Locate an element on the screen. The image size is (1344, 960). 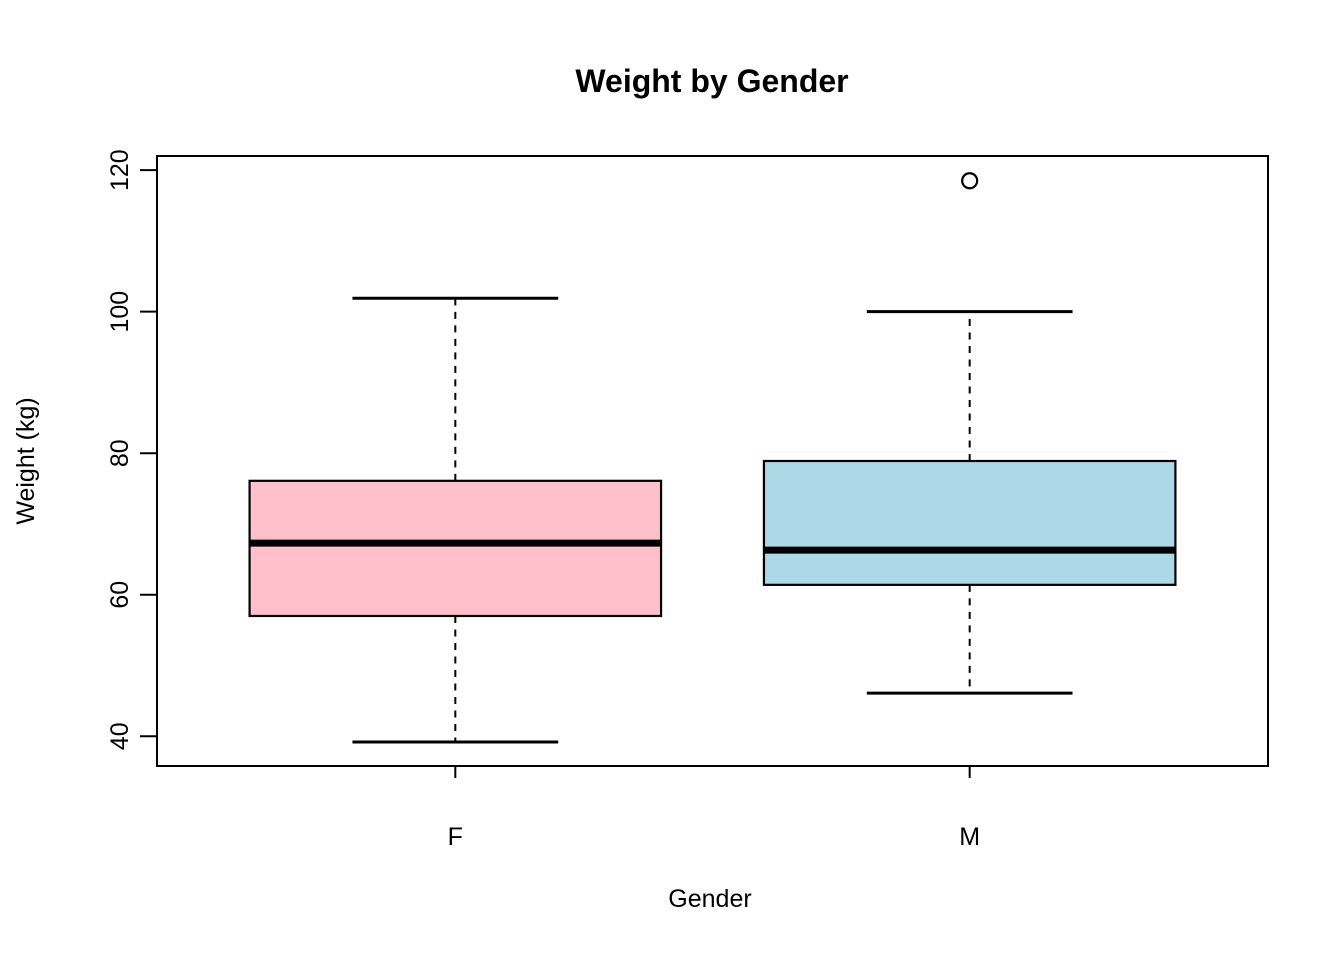
y-axis-tick-label: 60 is located at coordinates (120, 595).